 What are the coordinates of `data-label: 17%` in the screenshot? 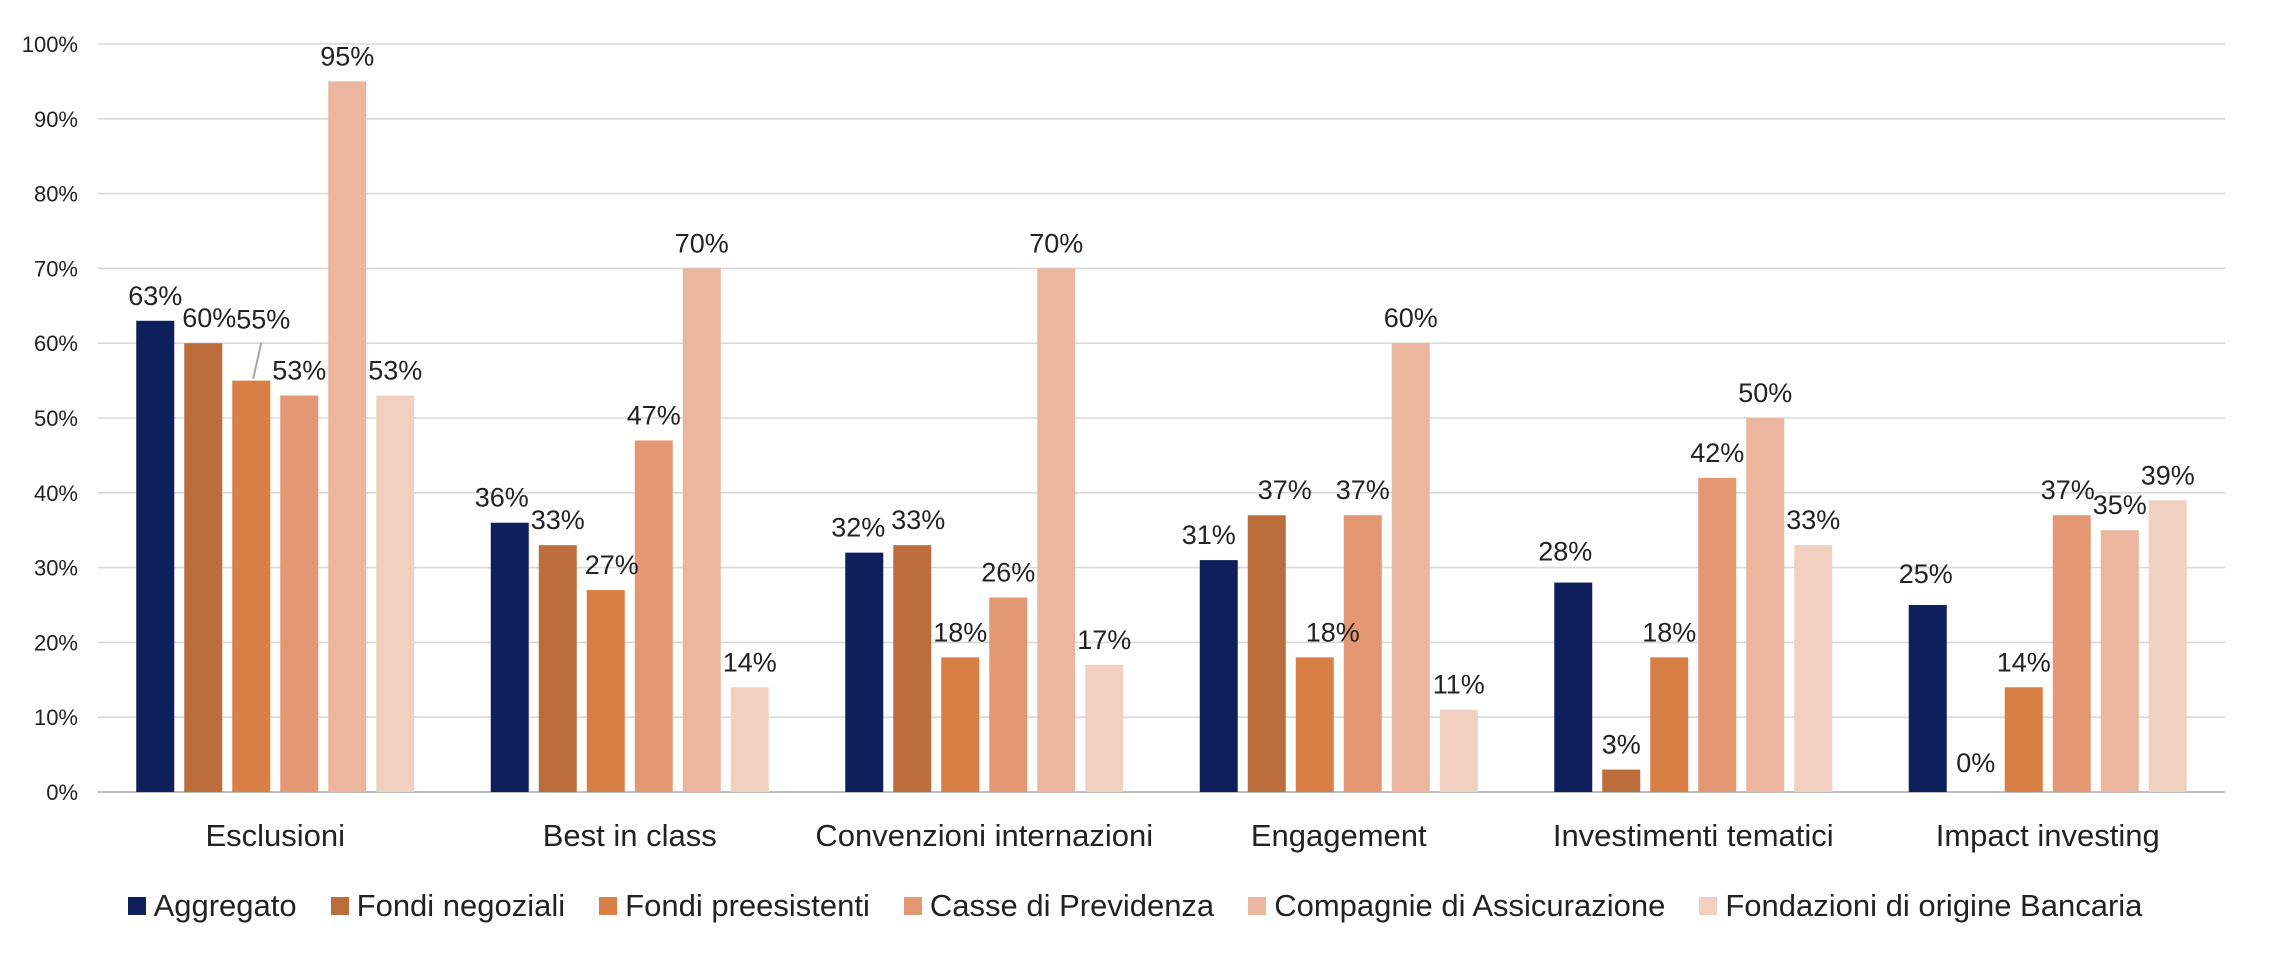 It's located at (1104, 640).